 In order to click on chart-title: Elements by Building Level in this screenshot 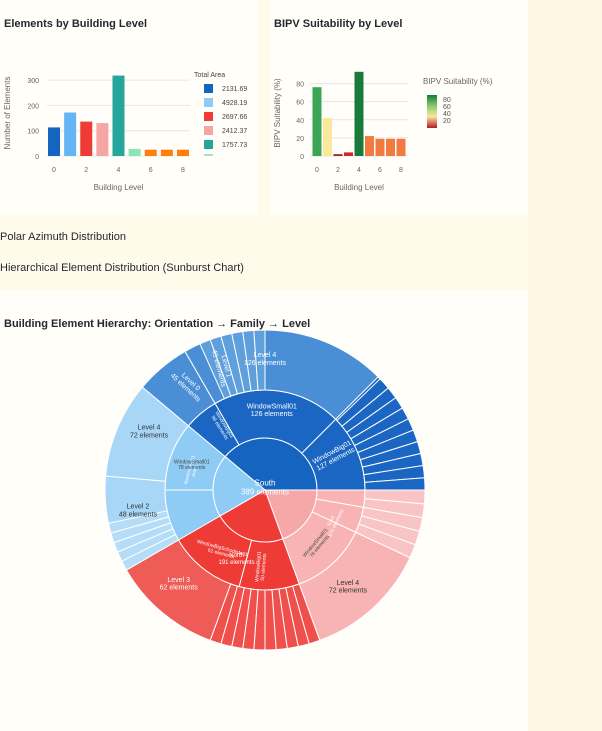, I will do `click(76, 24)`.